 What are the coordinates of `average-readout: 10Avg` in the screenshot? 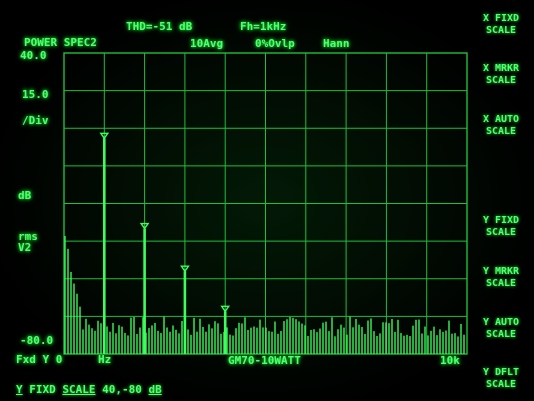 It's located at (207, 43).